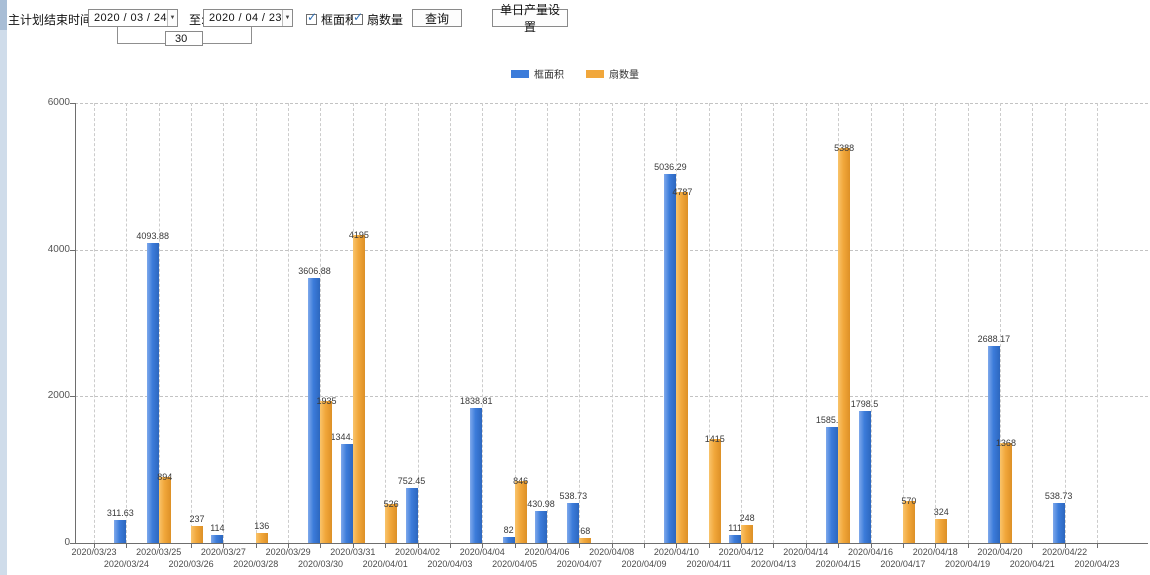 This screenshot has height=575, width=1150. Describe the element at coordinates (844, 147) in the screenshot. I see `bar-value-label: 5388` at that location.